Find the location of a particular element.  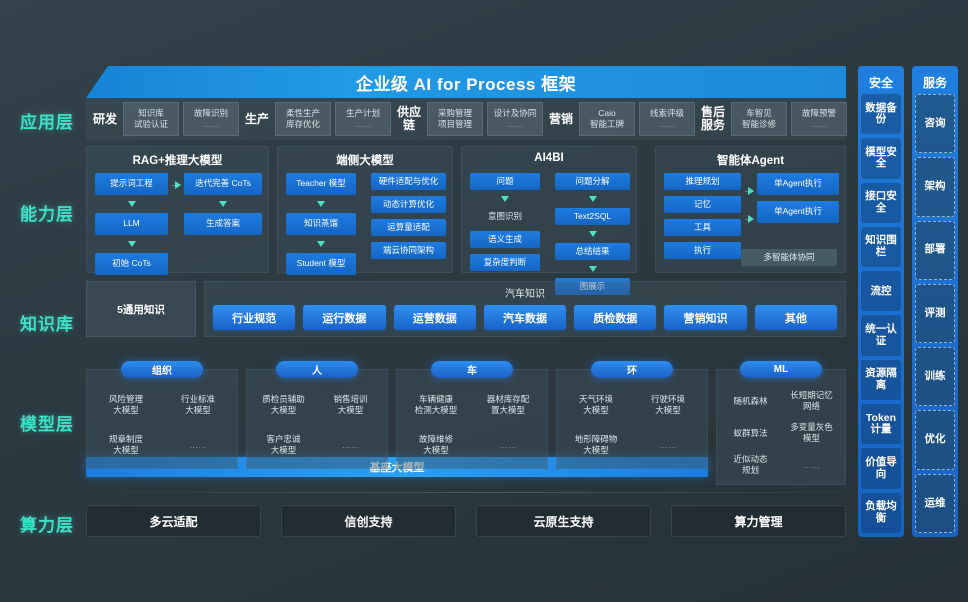

compute-box: 云原生支持 is located at coordinates (563, 521).